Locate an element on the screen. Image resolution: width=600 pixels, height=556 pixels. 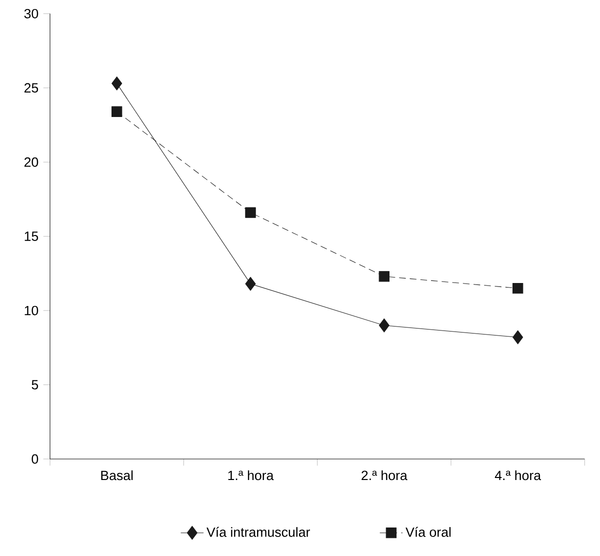
y-tick-label: 25 is located at coordinates (31, 88).